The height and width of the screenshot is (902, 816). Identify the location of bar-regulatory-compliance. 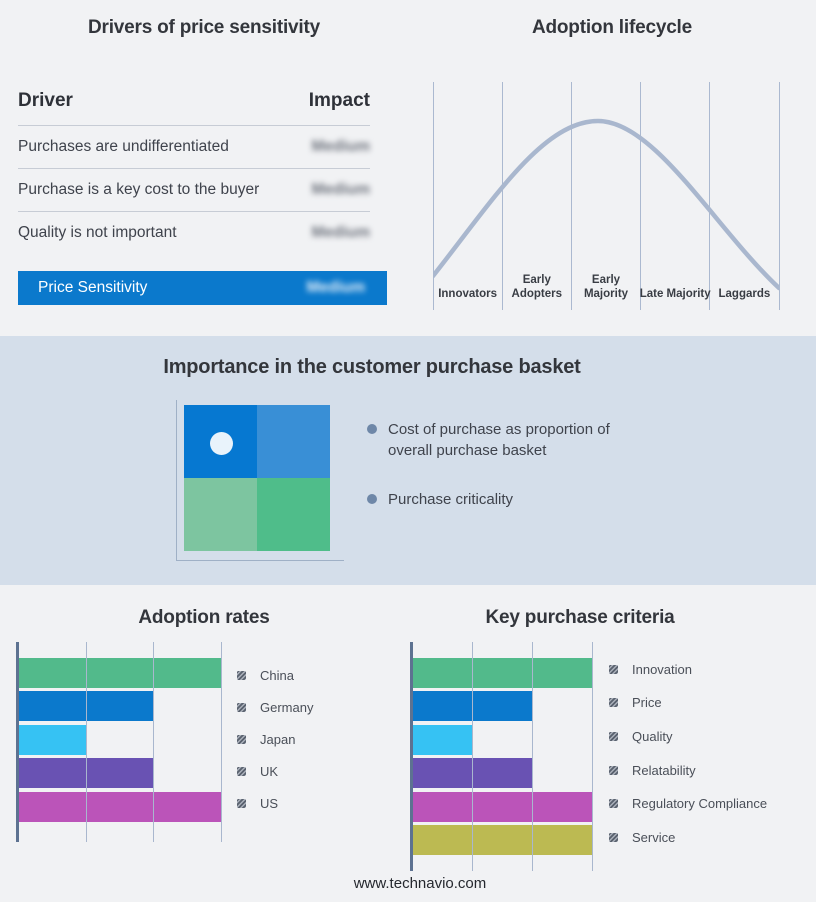
(502, 806).